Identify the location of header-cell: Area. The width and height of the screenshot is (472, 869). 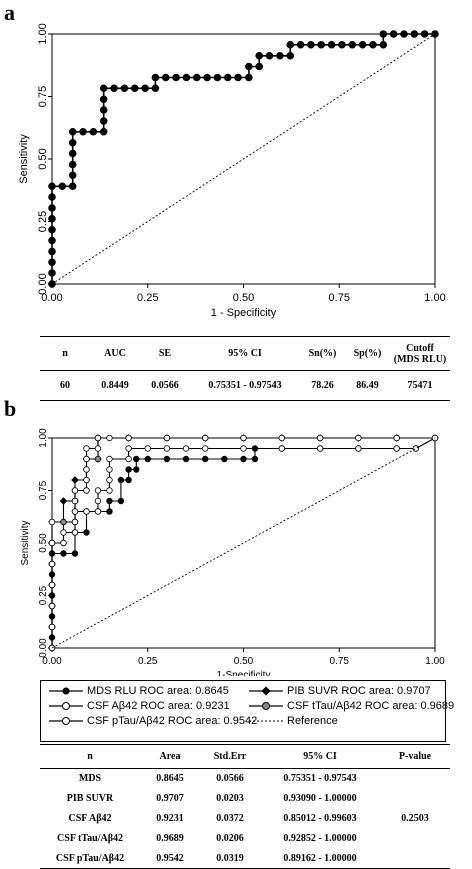
(170, 756).